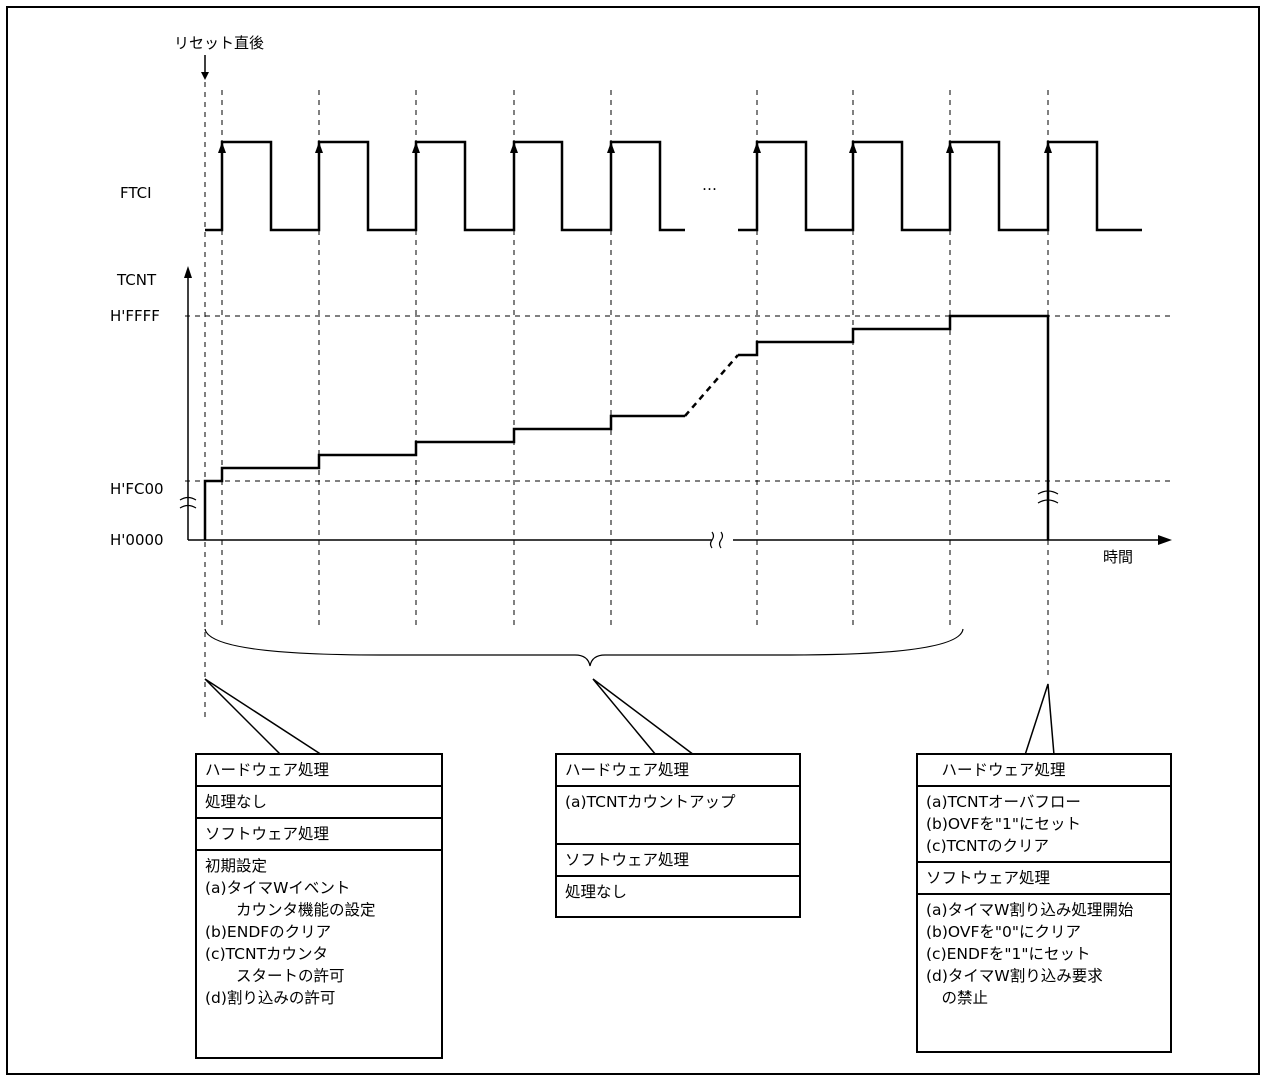  I want to click on hffff-label: H'FFFF, so click(135, 316).